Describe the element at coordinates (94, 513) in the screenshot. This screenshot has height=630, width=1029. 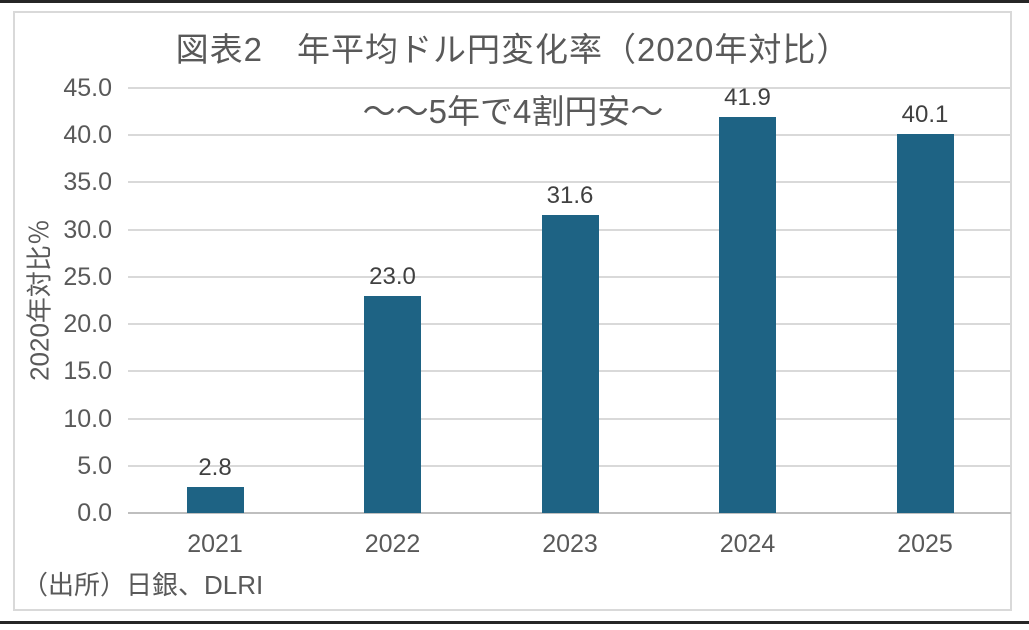
I see `y-tick-label: 0.0` at that location.